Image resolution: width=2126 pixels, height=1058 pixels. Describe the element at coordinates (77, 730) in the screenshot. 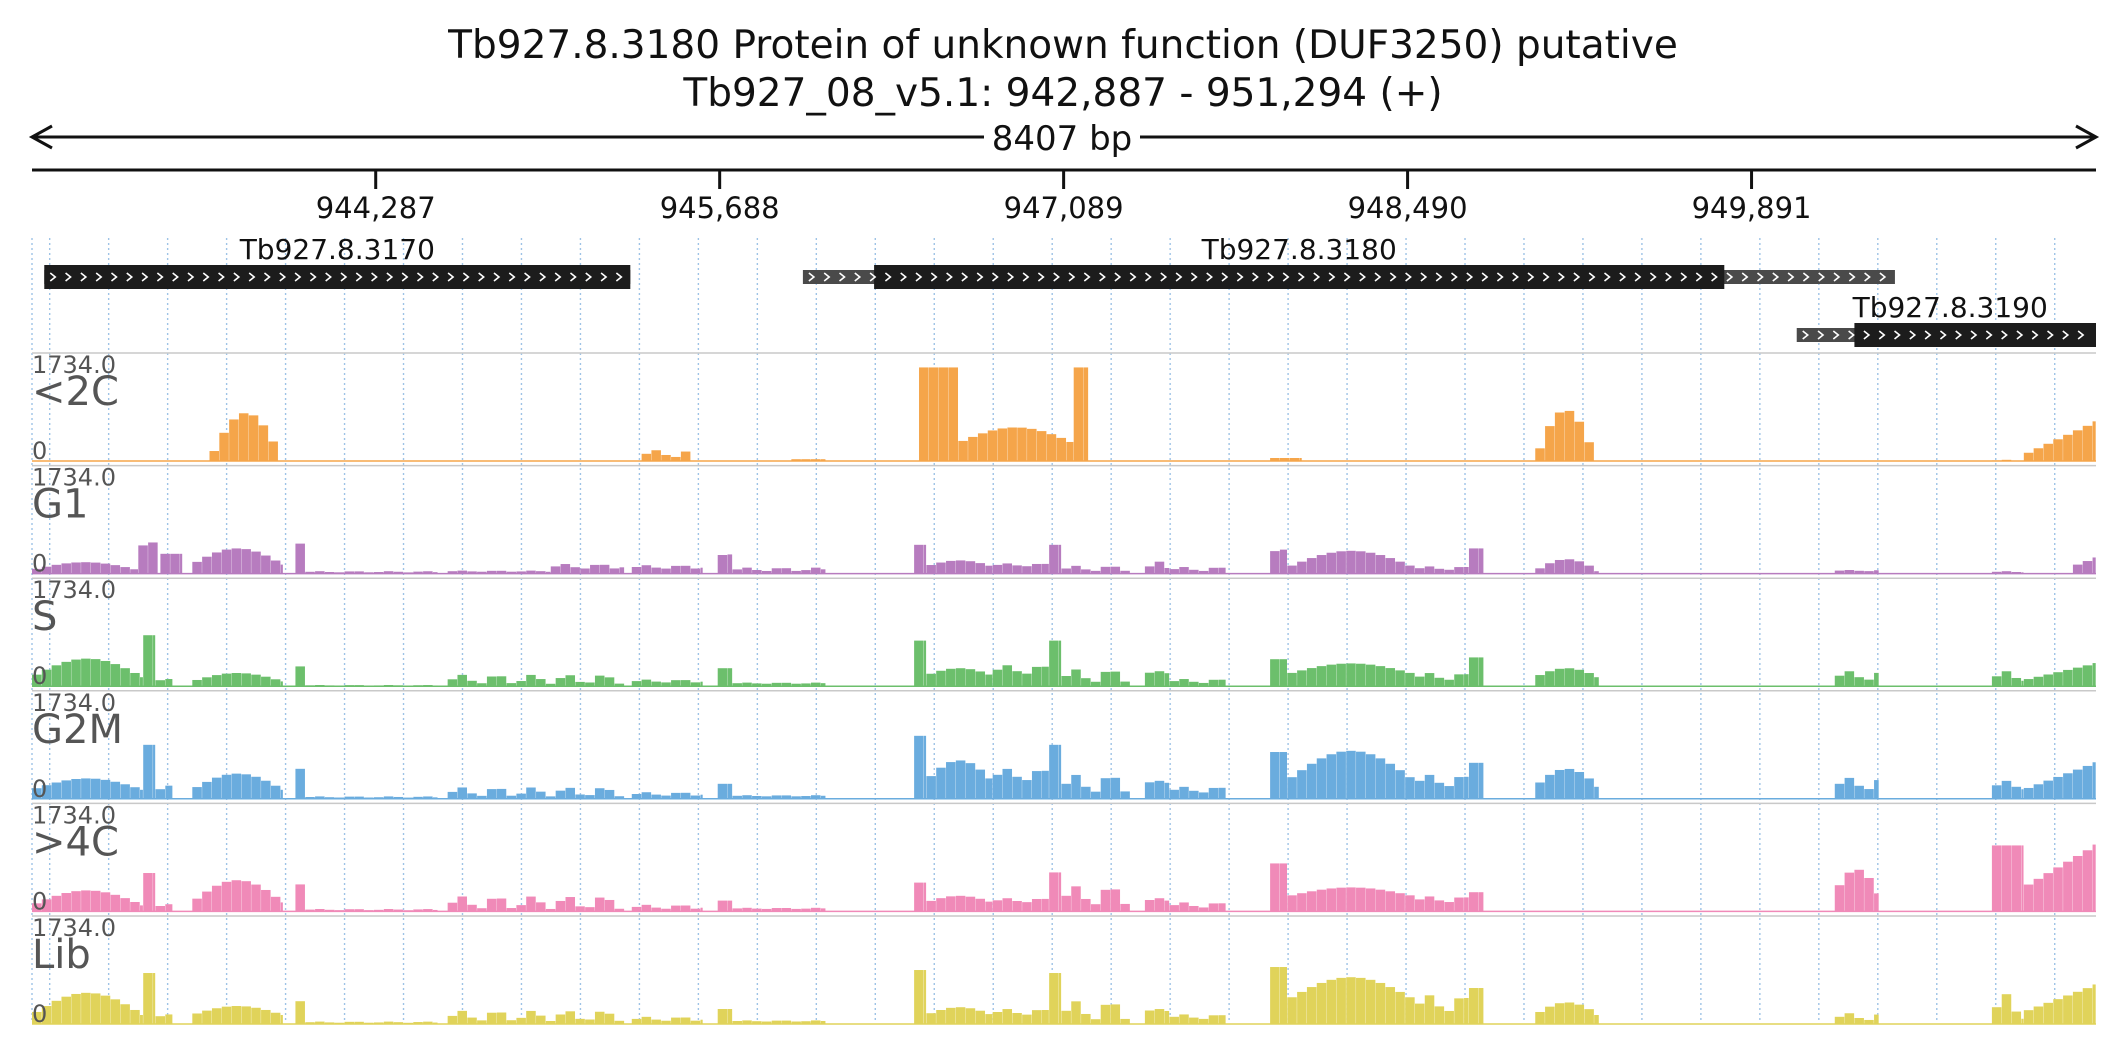

I see `track-label: G2M` at that location.